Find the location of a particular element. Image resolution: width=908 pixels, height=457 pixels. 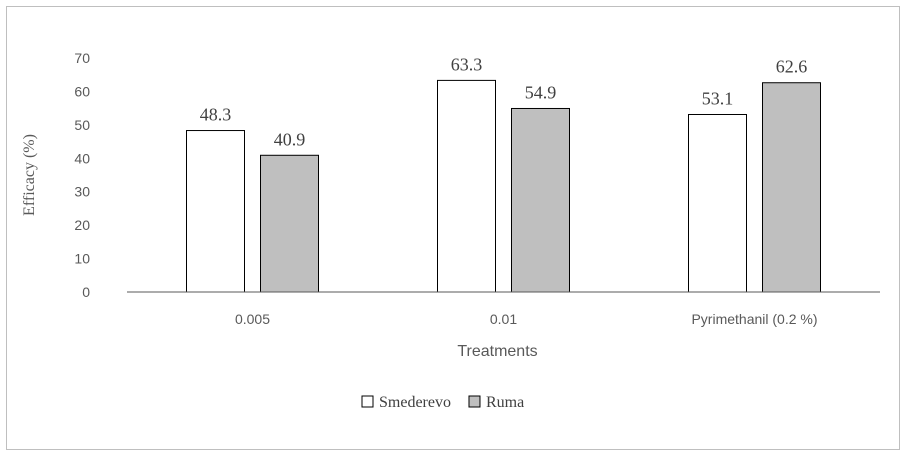

y-tick-label: 40 is located at coordinates (82, 158).